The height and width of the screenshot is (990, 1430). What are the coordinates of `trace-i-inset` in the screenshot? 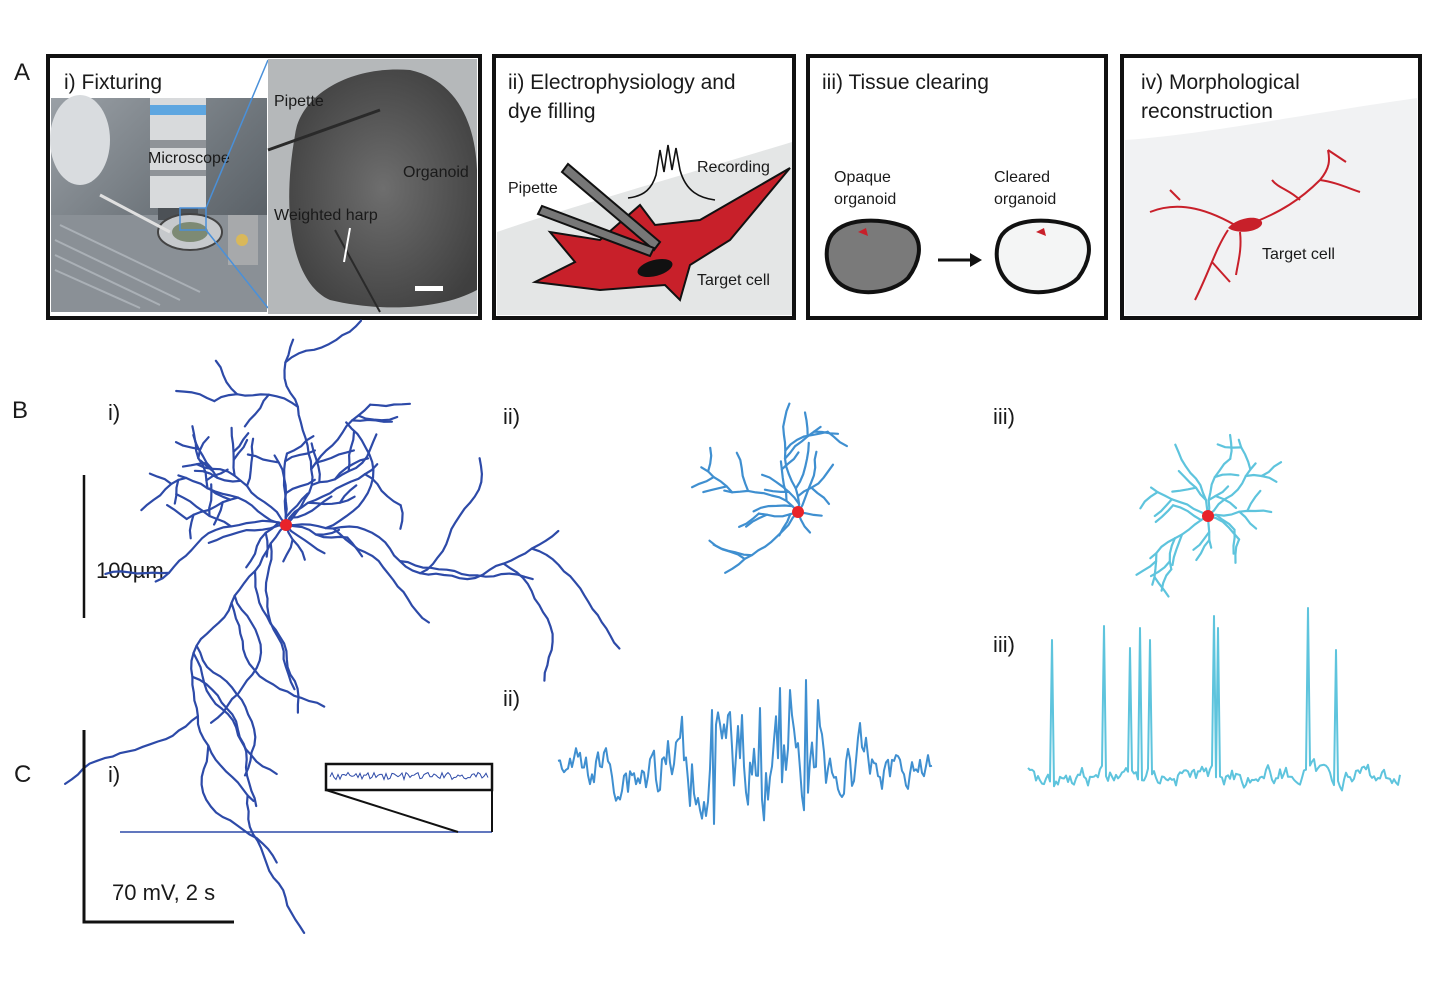 It's located at (409, 777).